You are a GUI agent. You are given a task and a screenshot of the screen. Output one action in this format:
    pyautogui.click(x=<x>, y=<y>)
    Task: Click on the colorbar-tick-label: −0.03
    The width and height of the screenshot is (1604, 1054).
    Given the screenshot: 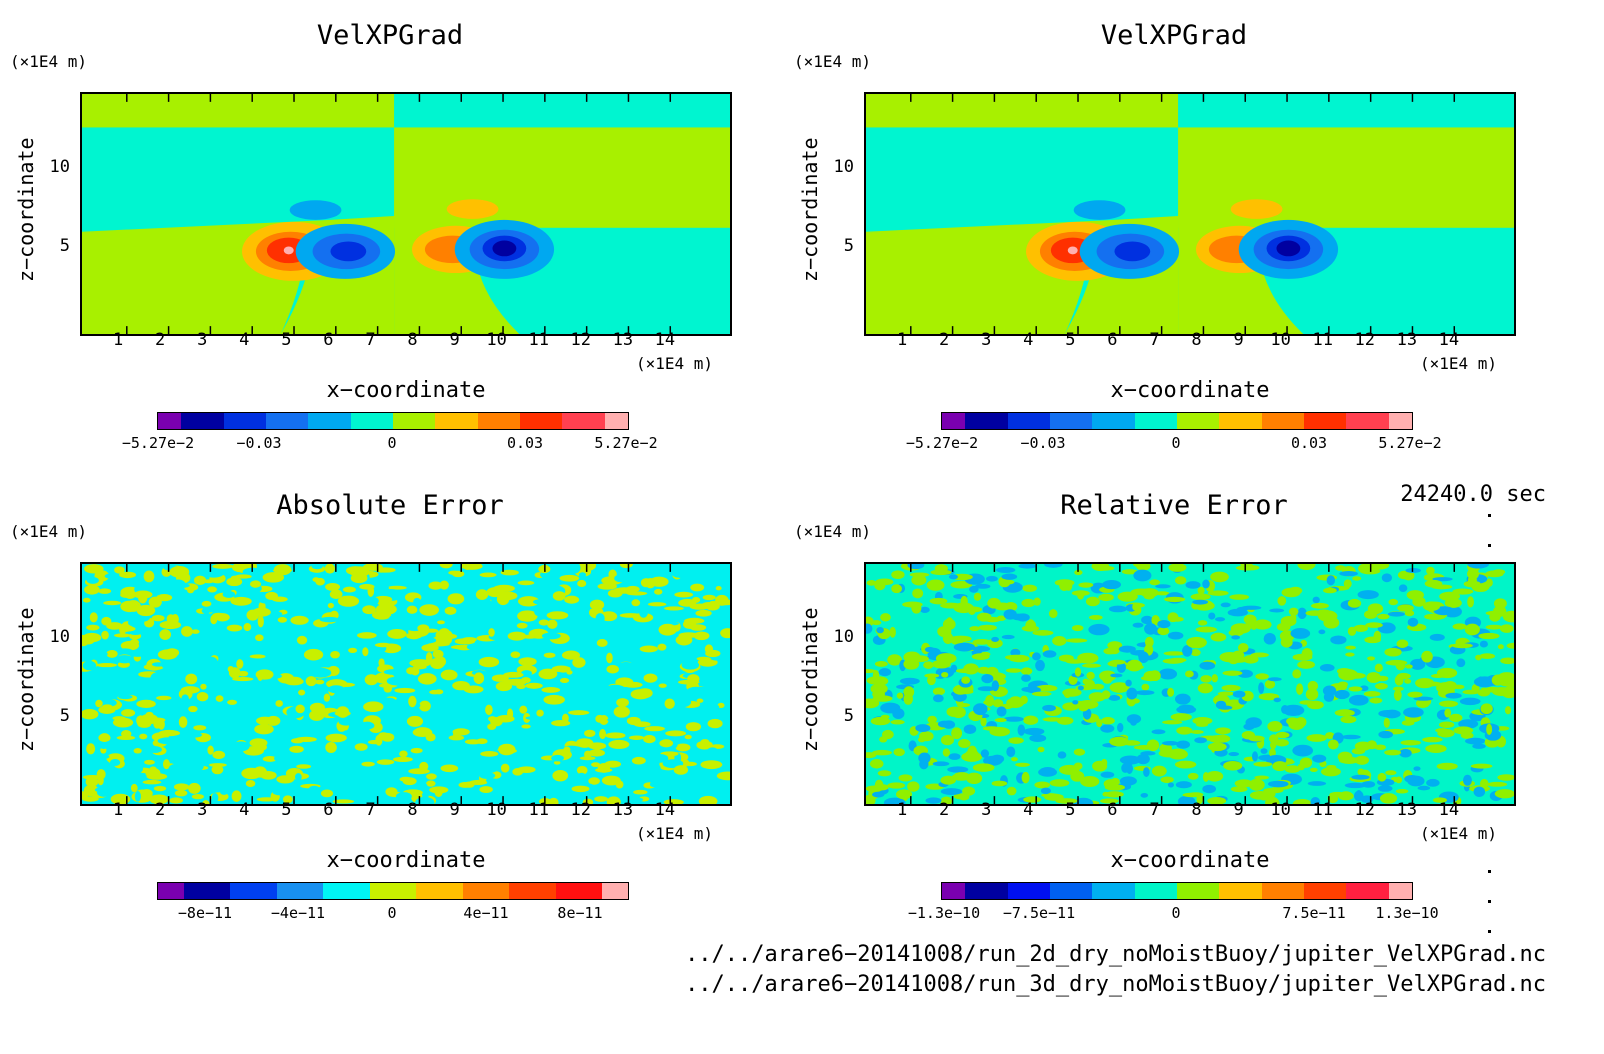 What is the action you would take?
    pyautogui.click(x=259, y=443)
    